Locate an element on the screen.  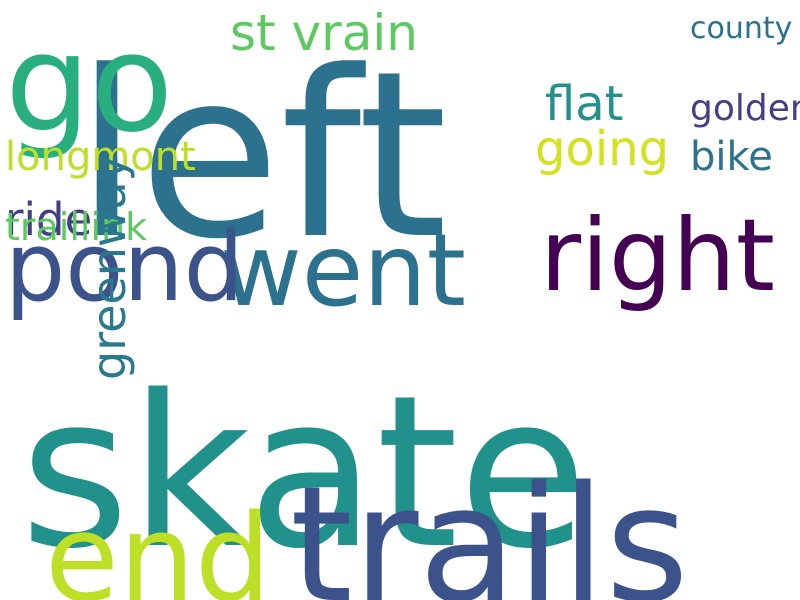
word-bike: bike is located at coordinates (731, 157).